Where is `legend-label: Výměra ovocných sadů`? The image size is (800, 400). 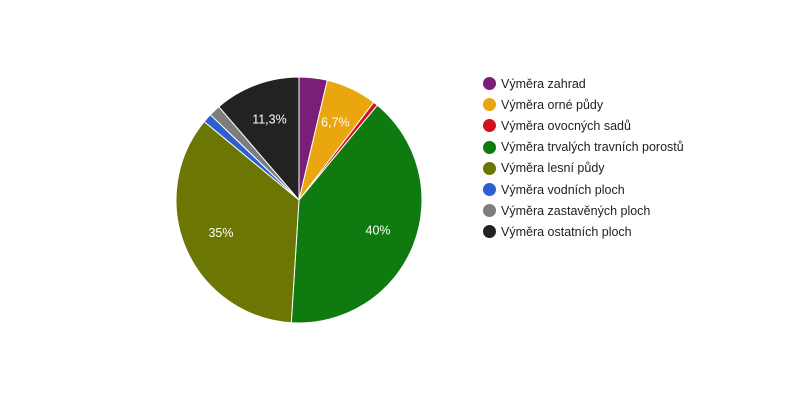 legend-label: Výměra ovocných sadů is located at coordinates (566, 125).